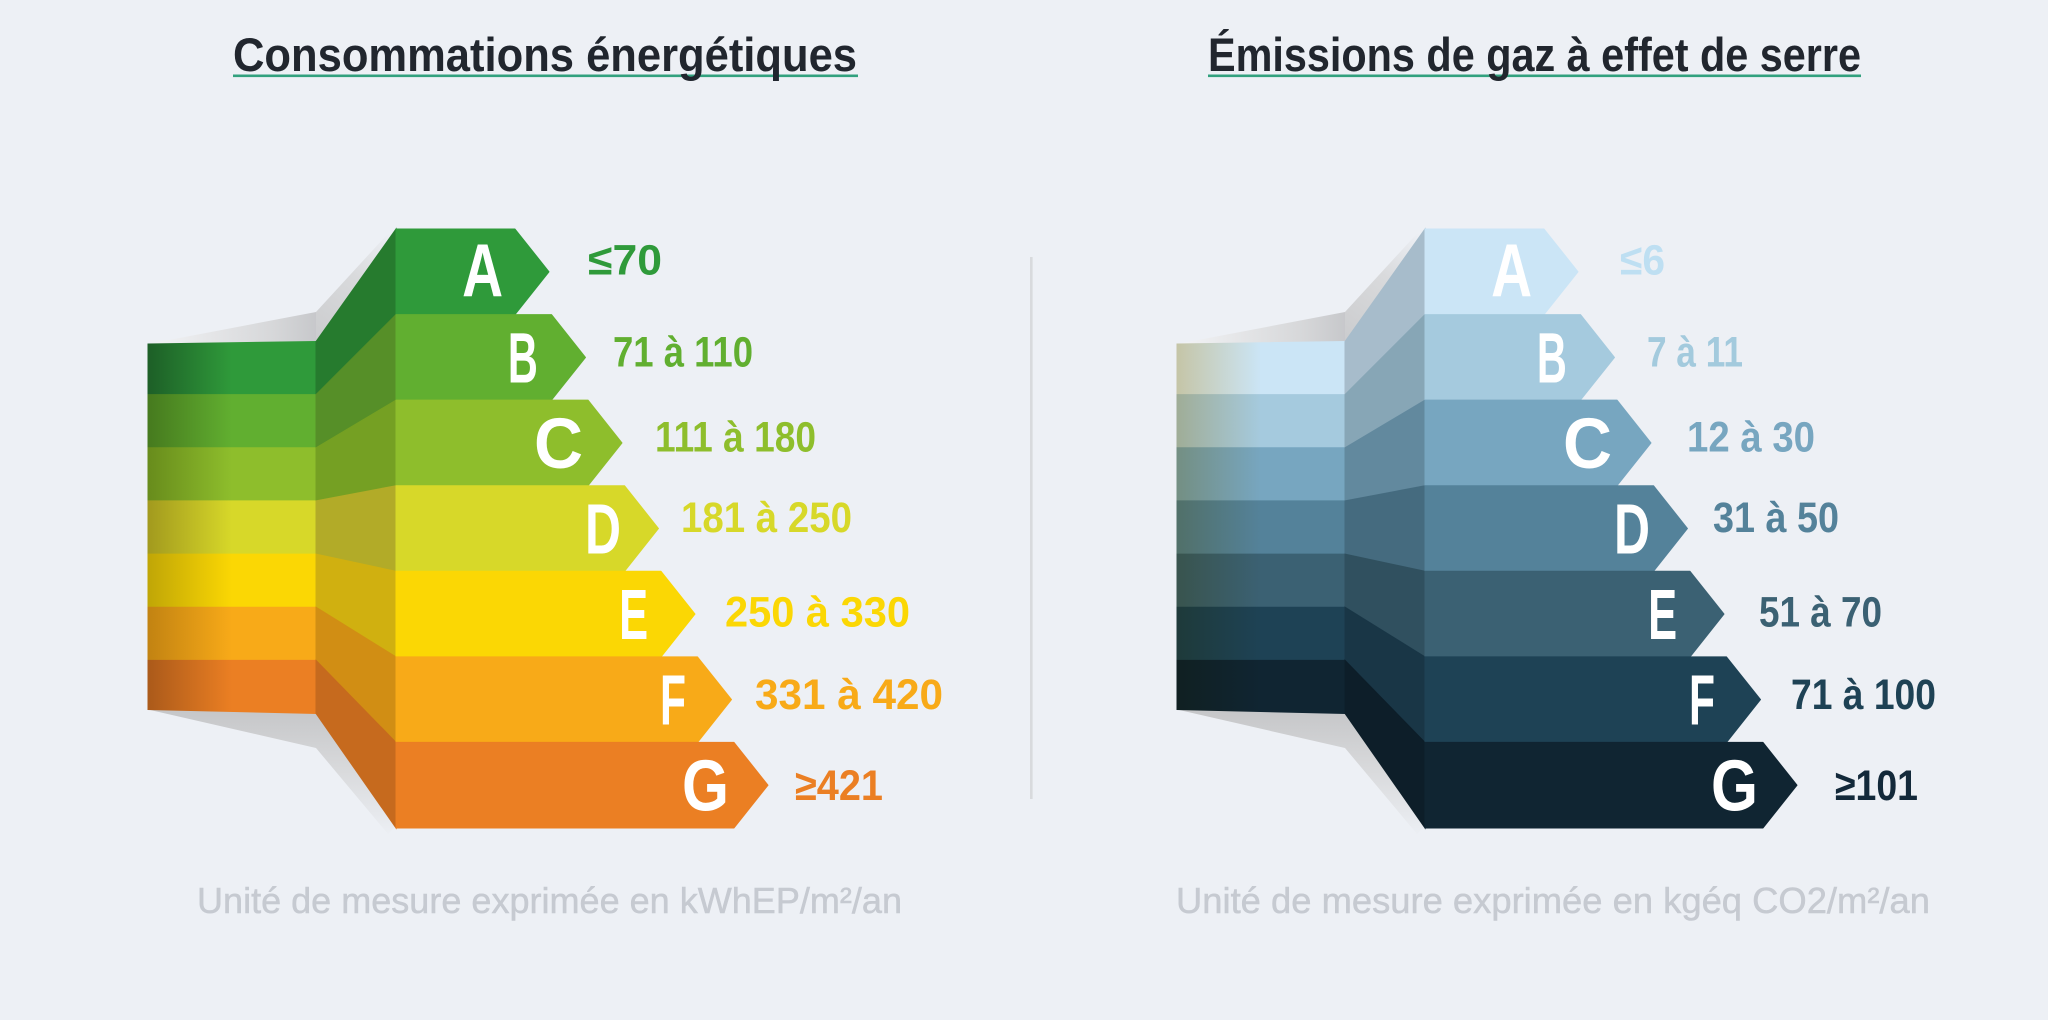  I want to click on svg-text: 331 à 420, so click(849, 695).